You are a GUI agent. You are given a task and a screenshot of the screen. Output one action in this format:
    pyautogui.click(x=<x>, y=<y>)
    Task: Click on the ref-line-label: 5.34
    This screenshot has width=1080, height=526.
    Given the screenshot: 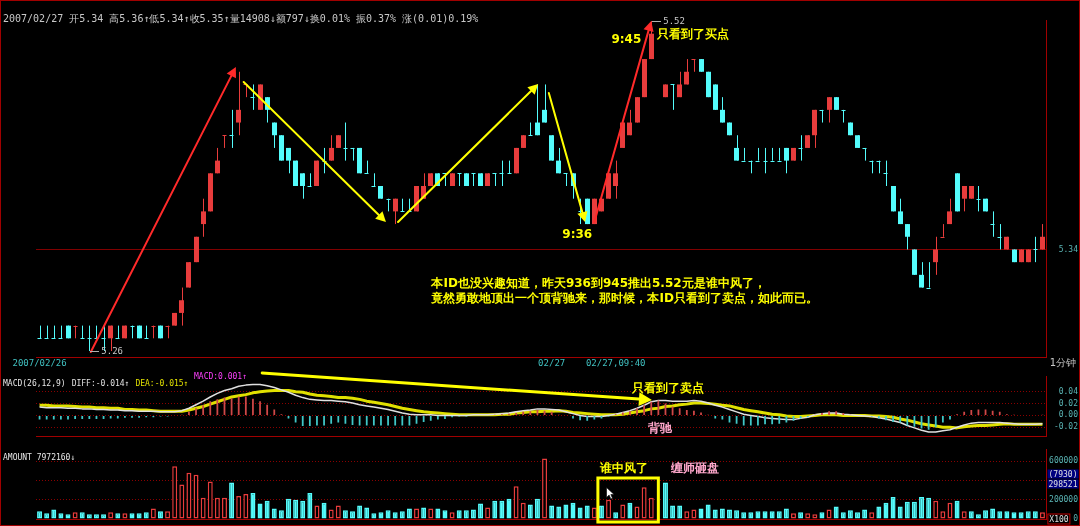 What is the action you would take?
    pyautogui.click(x=1068, y=249)
    